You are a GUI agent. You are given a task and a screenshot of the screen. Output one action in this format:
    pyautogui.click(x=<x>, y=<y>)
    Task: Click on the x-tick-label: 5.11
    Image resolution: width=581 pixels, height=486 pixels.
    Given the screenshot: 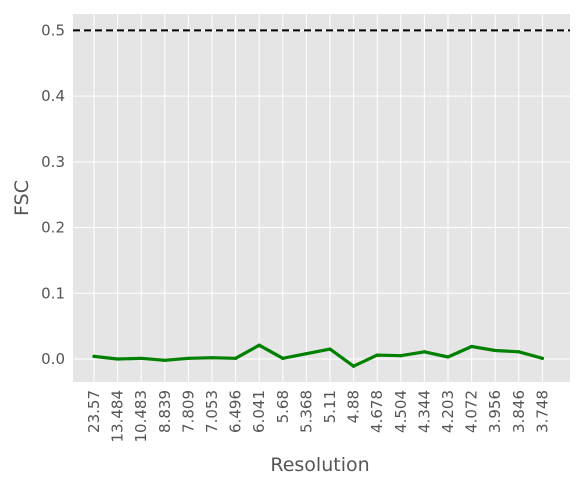 What is the action you would take?
    pyautogui.click(x=330, y=406)
    